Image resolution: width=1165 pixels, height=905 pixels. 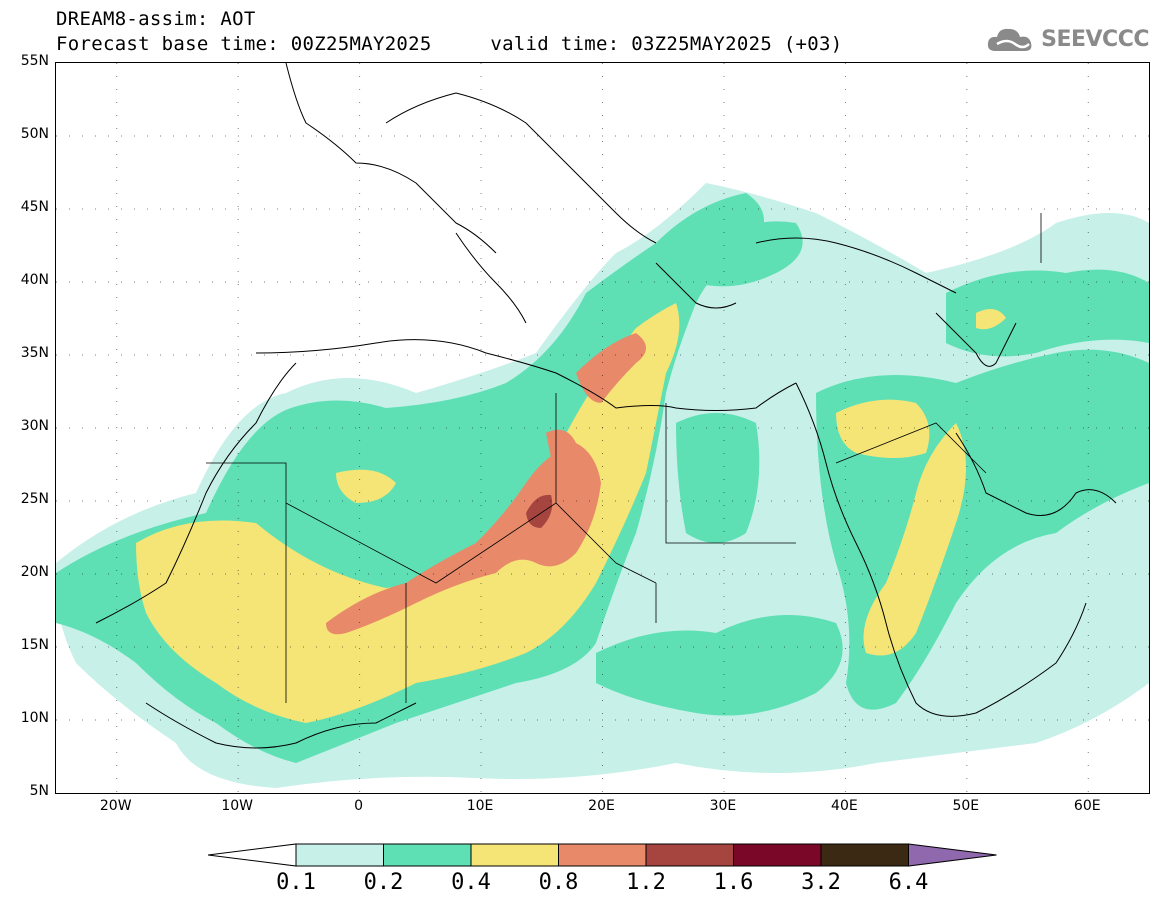 What do you see at coordinates (34, 353) in the screenshot?
I see `latitude-label: 35N` at bounding box center [34, 353].